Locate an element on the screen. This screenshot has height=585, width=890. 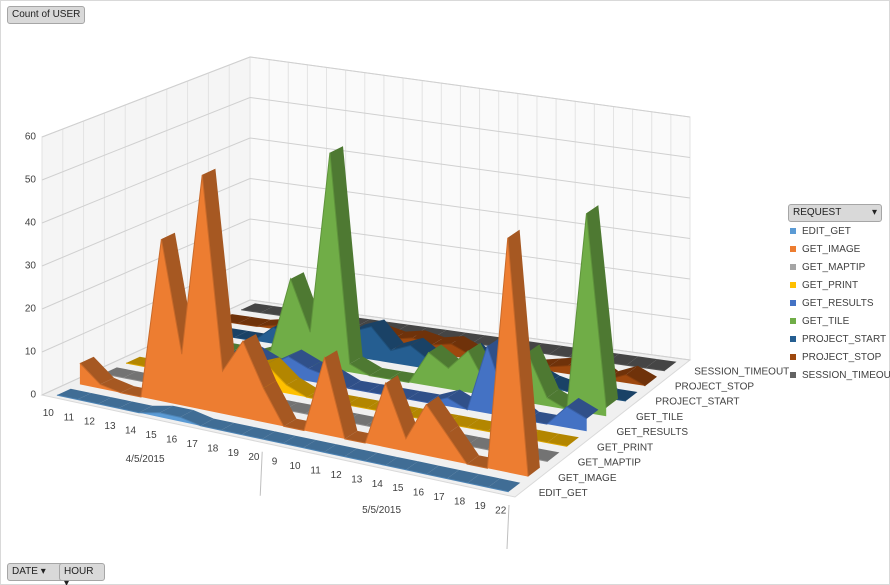
legend-entry: EDIT_GET is located at coordinates (840, 231).